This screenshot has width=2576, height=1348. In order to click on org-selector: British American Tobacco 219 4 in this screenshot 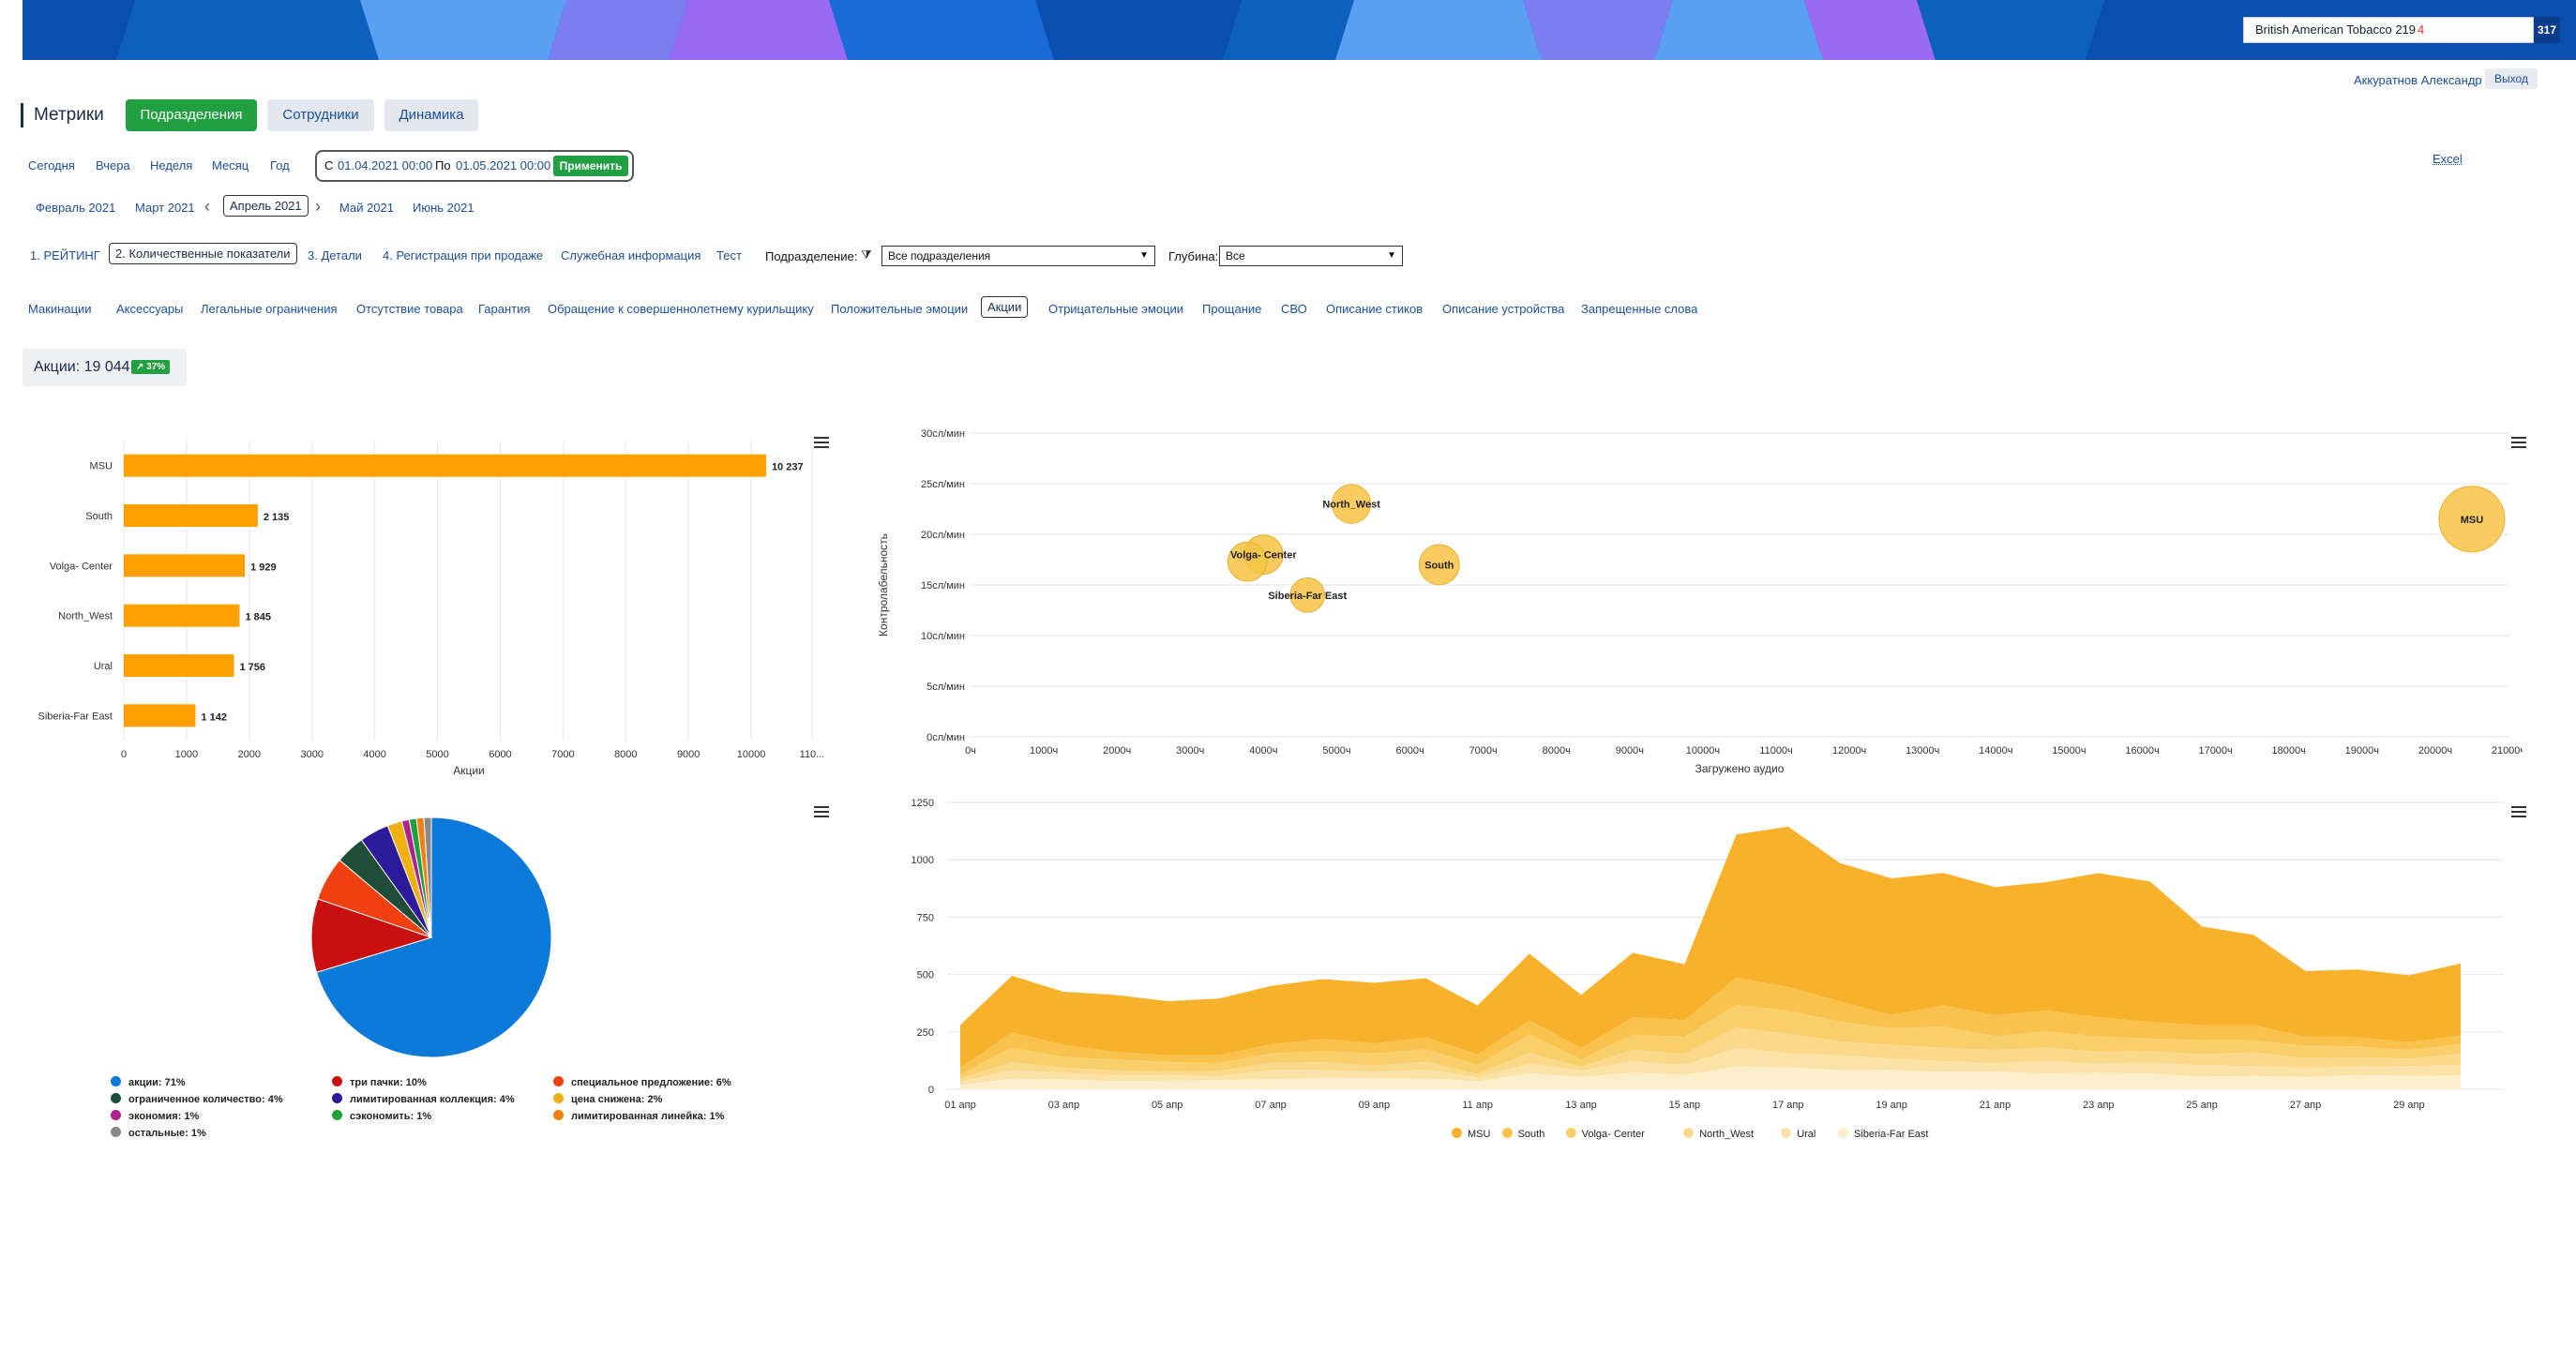, I will do `click(2388, 30)`.